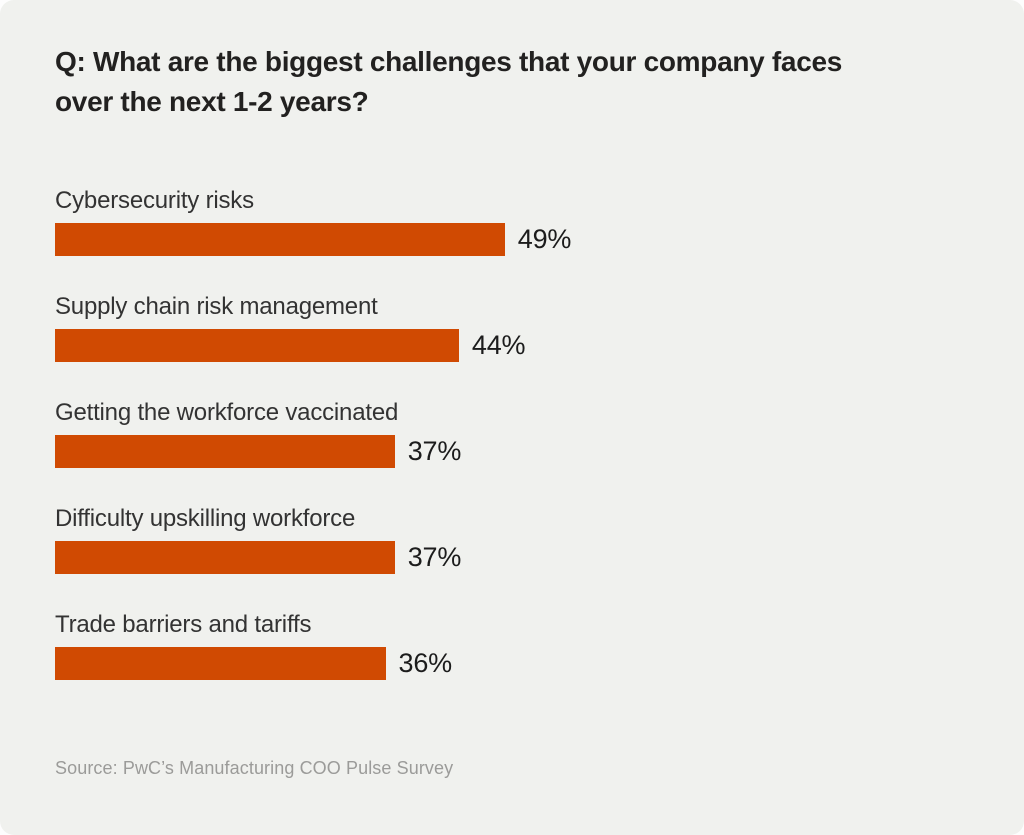 The height and width of the screenshot is (835, 1024). What do you see at coordinates (227, 412) in the screenshot?
I see `bar-label: Getting the workforce vaccinated` at bounding box center [227, 412].